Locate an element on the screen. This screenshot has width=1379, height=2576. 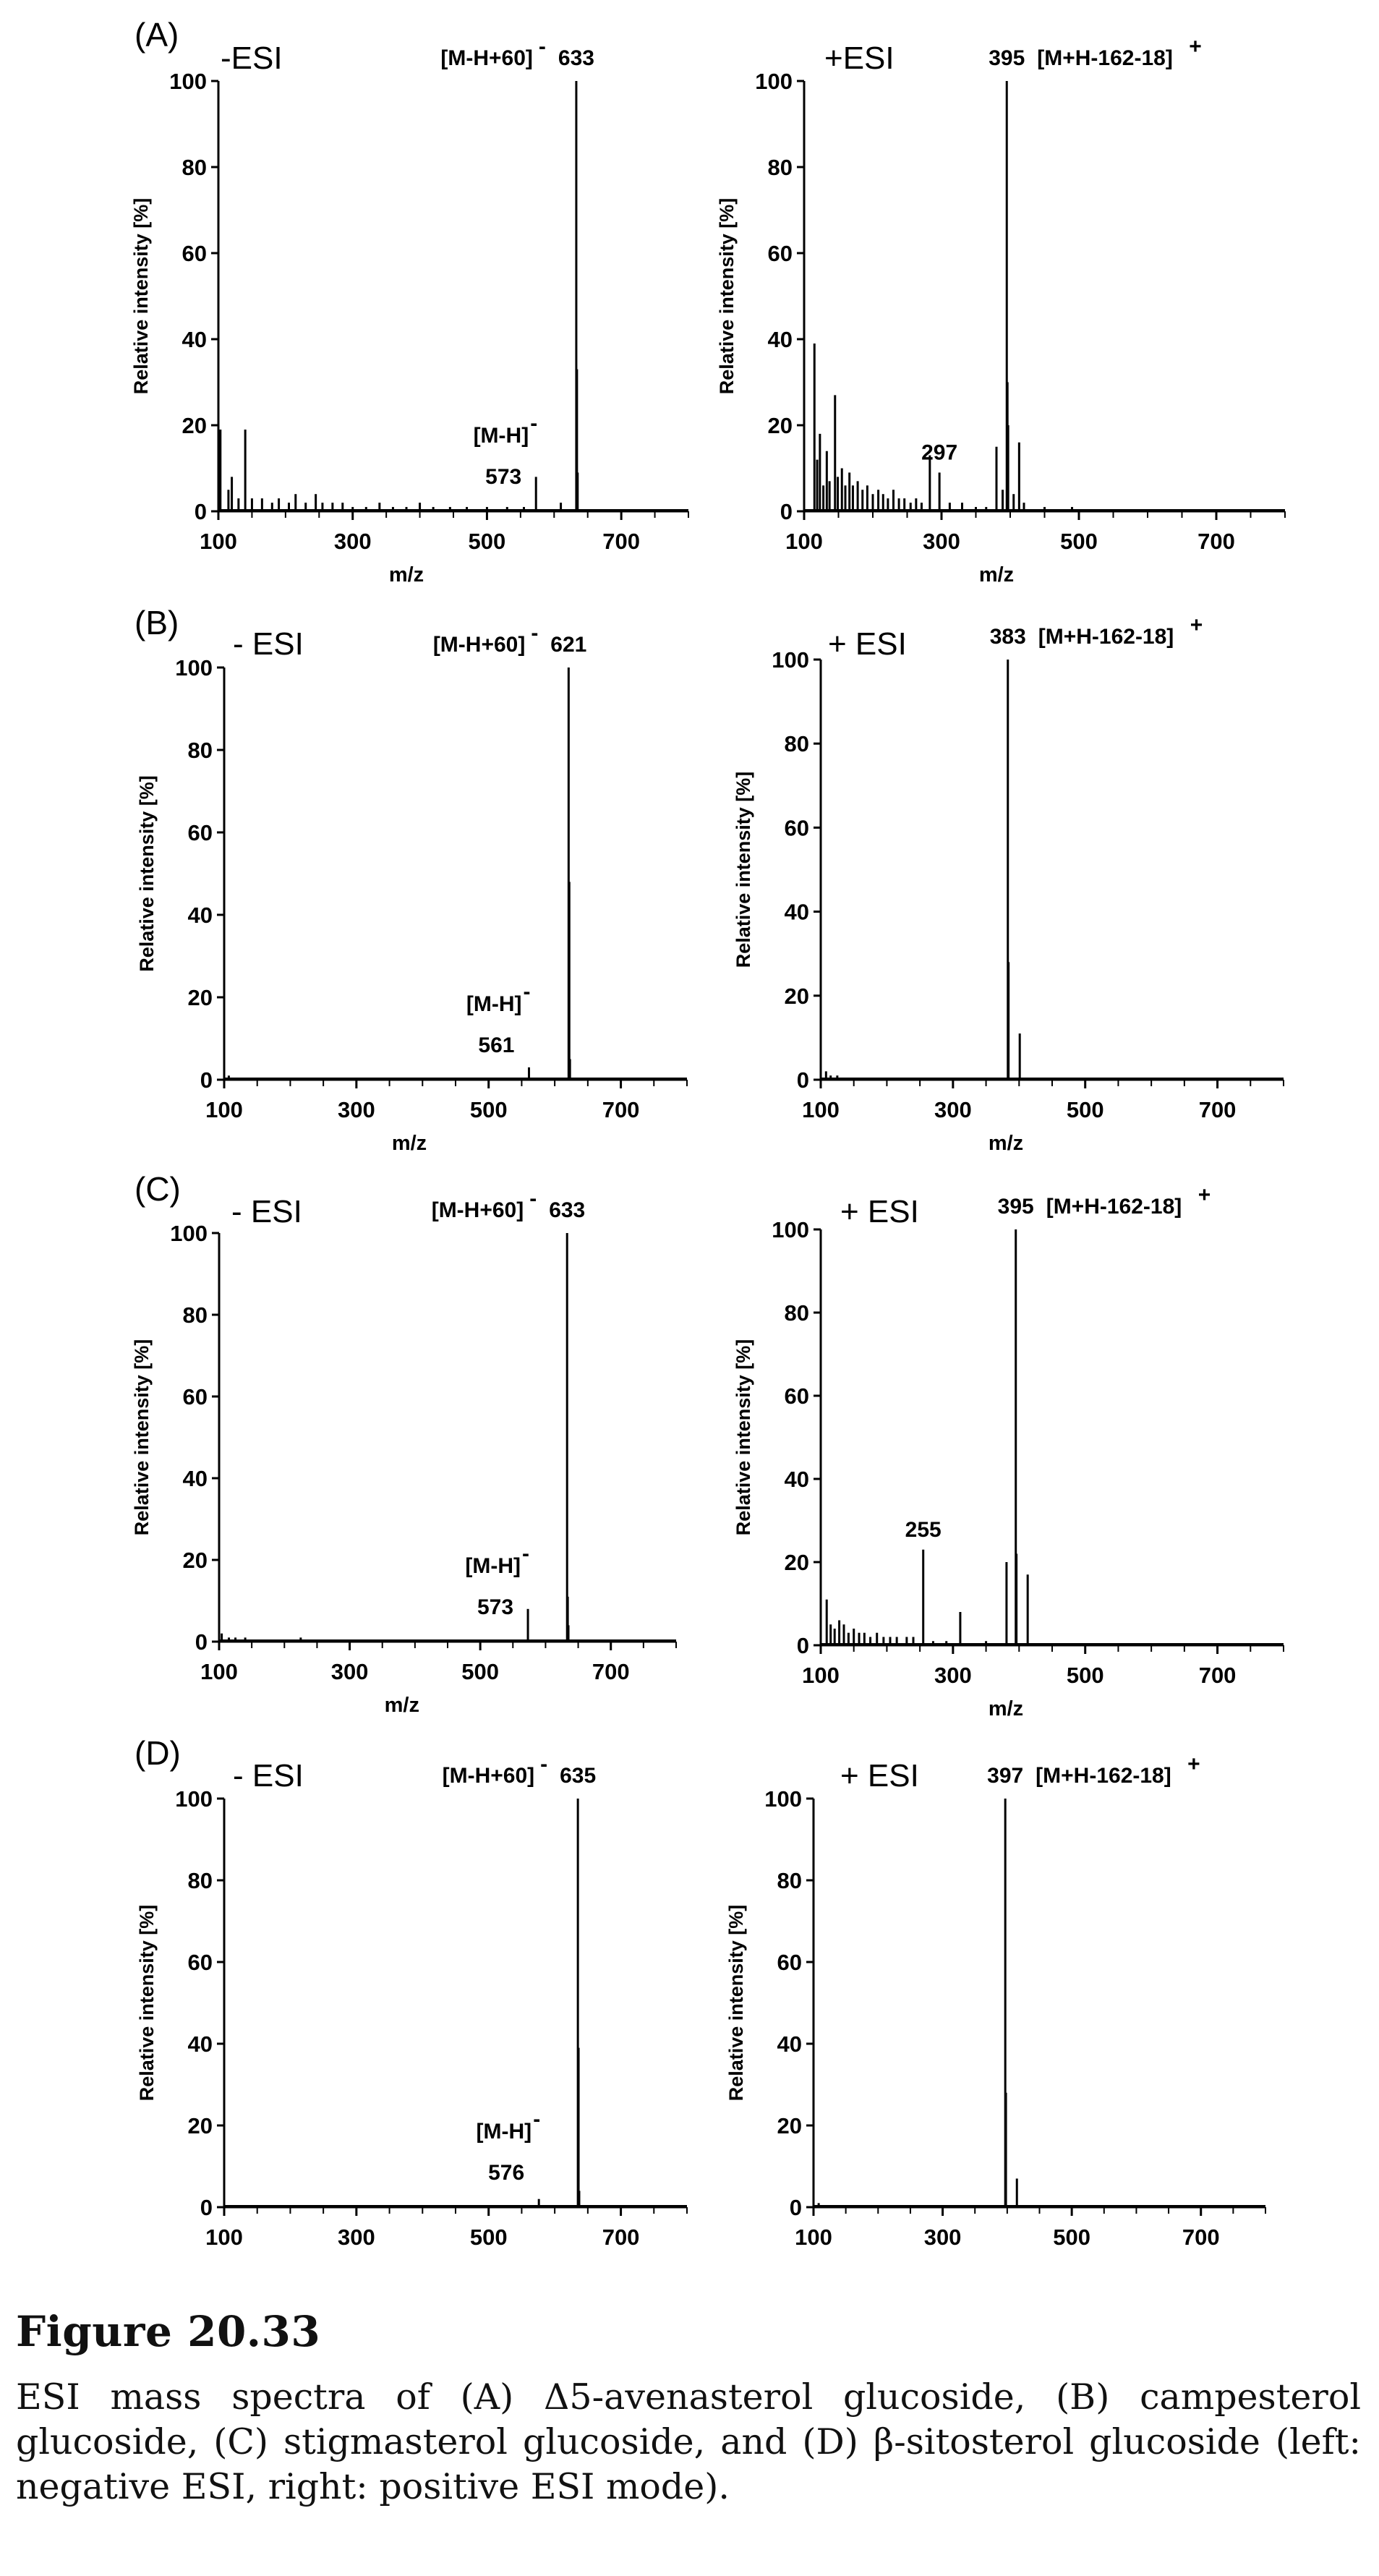
panel-letter: (C) is located at coordinates (158, 1189).